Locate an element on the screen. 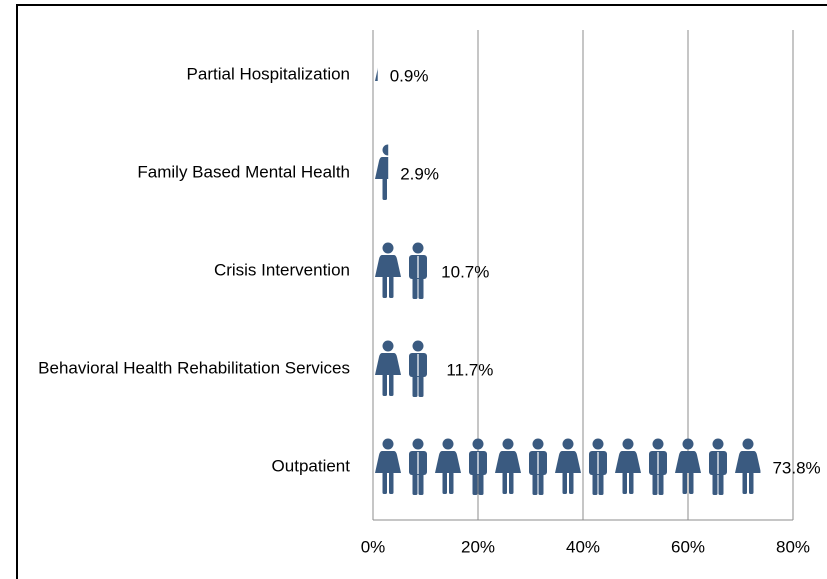 Image resolution: width=827 pixels, height=579 pixels. x-tick-label: 80% is located at coordinates (793, 546).